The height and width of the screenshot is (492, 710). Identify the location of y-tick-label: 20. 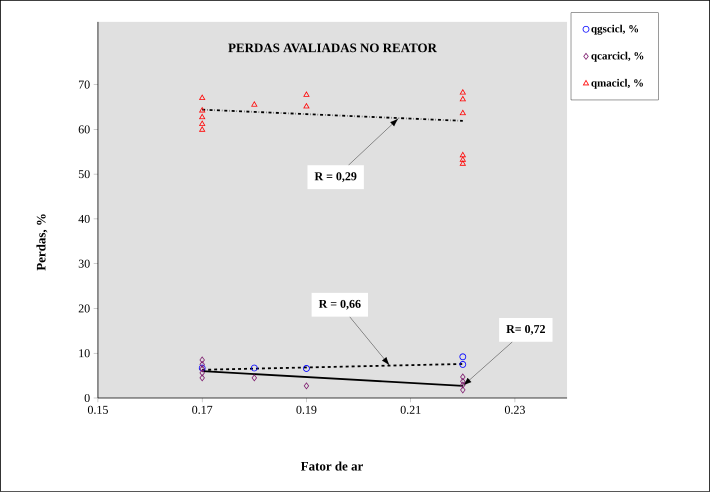
(84, 308).